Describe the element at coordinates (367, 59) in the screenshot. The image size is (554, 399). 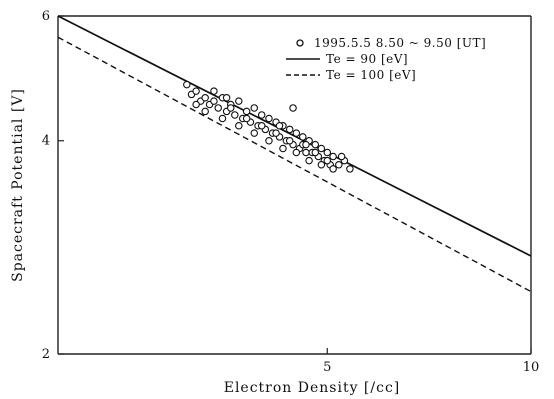
I see `legend-label-solid: Te = 90 [eV]` at that location.